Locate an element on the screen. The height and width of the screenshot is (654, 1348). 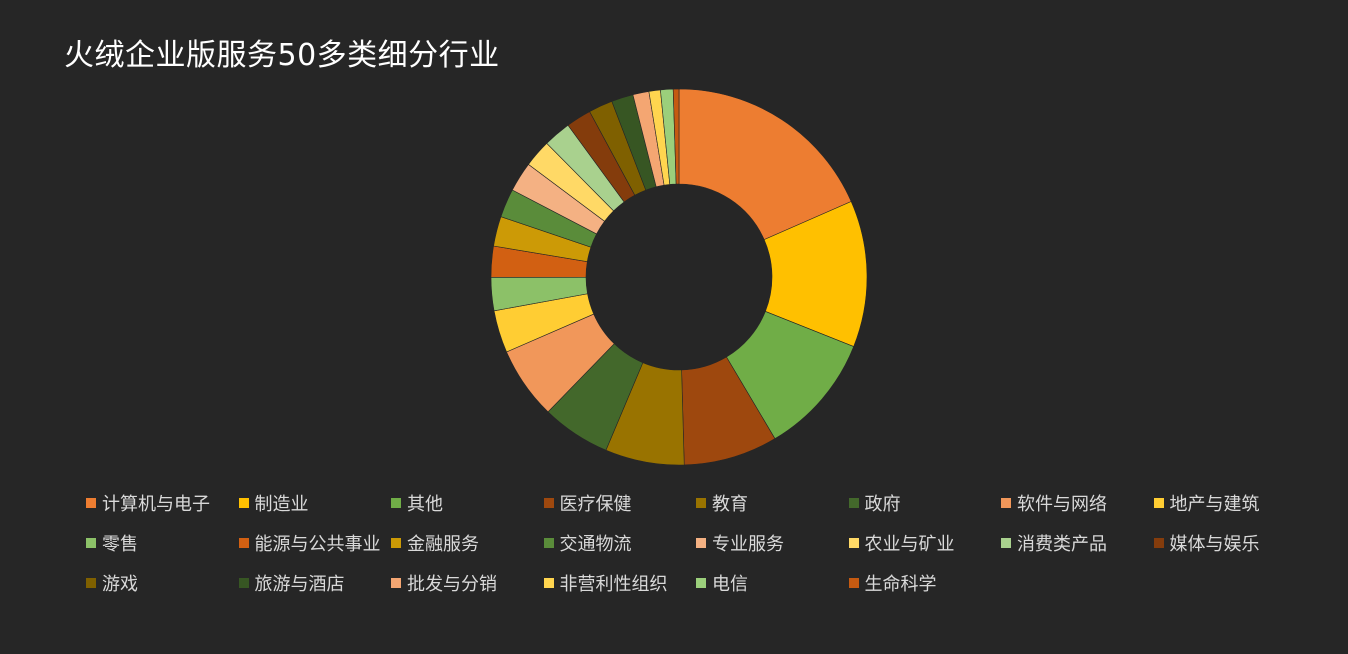
legend-item: 消费类产品 is located at coordinates (1077, 543).